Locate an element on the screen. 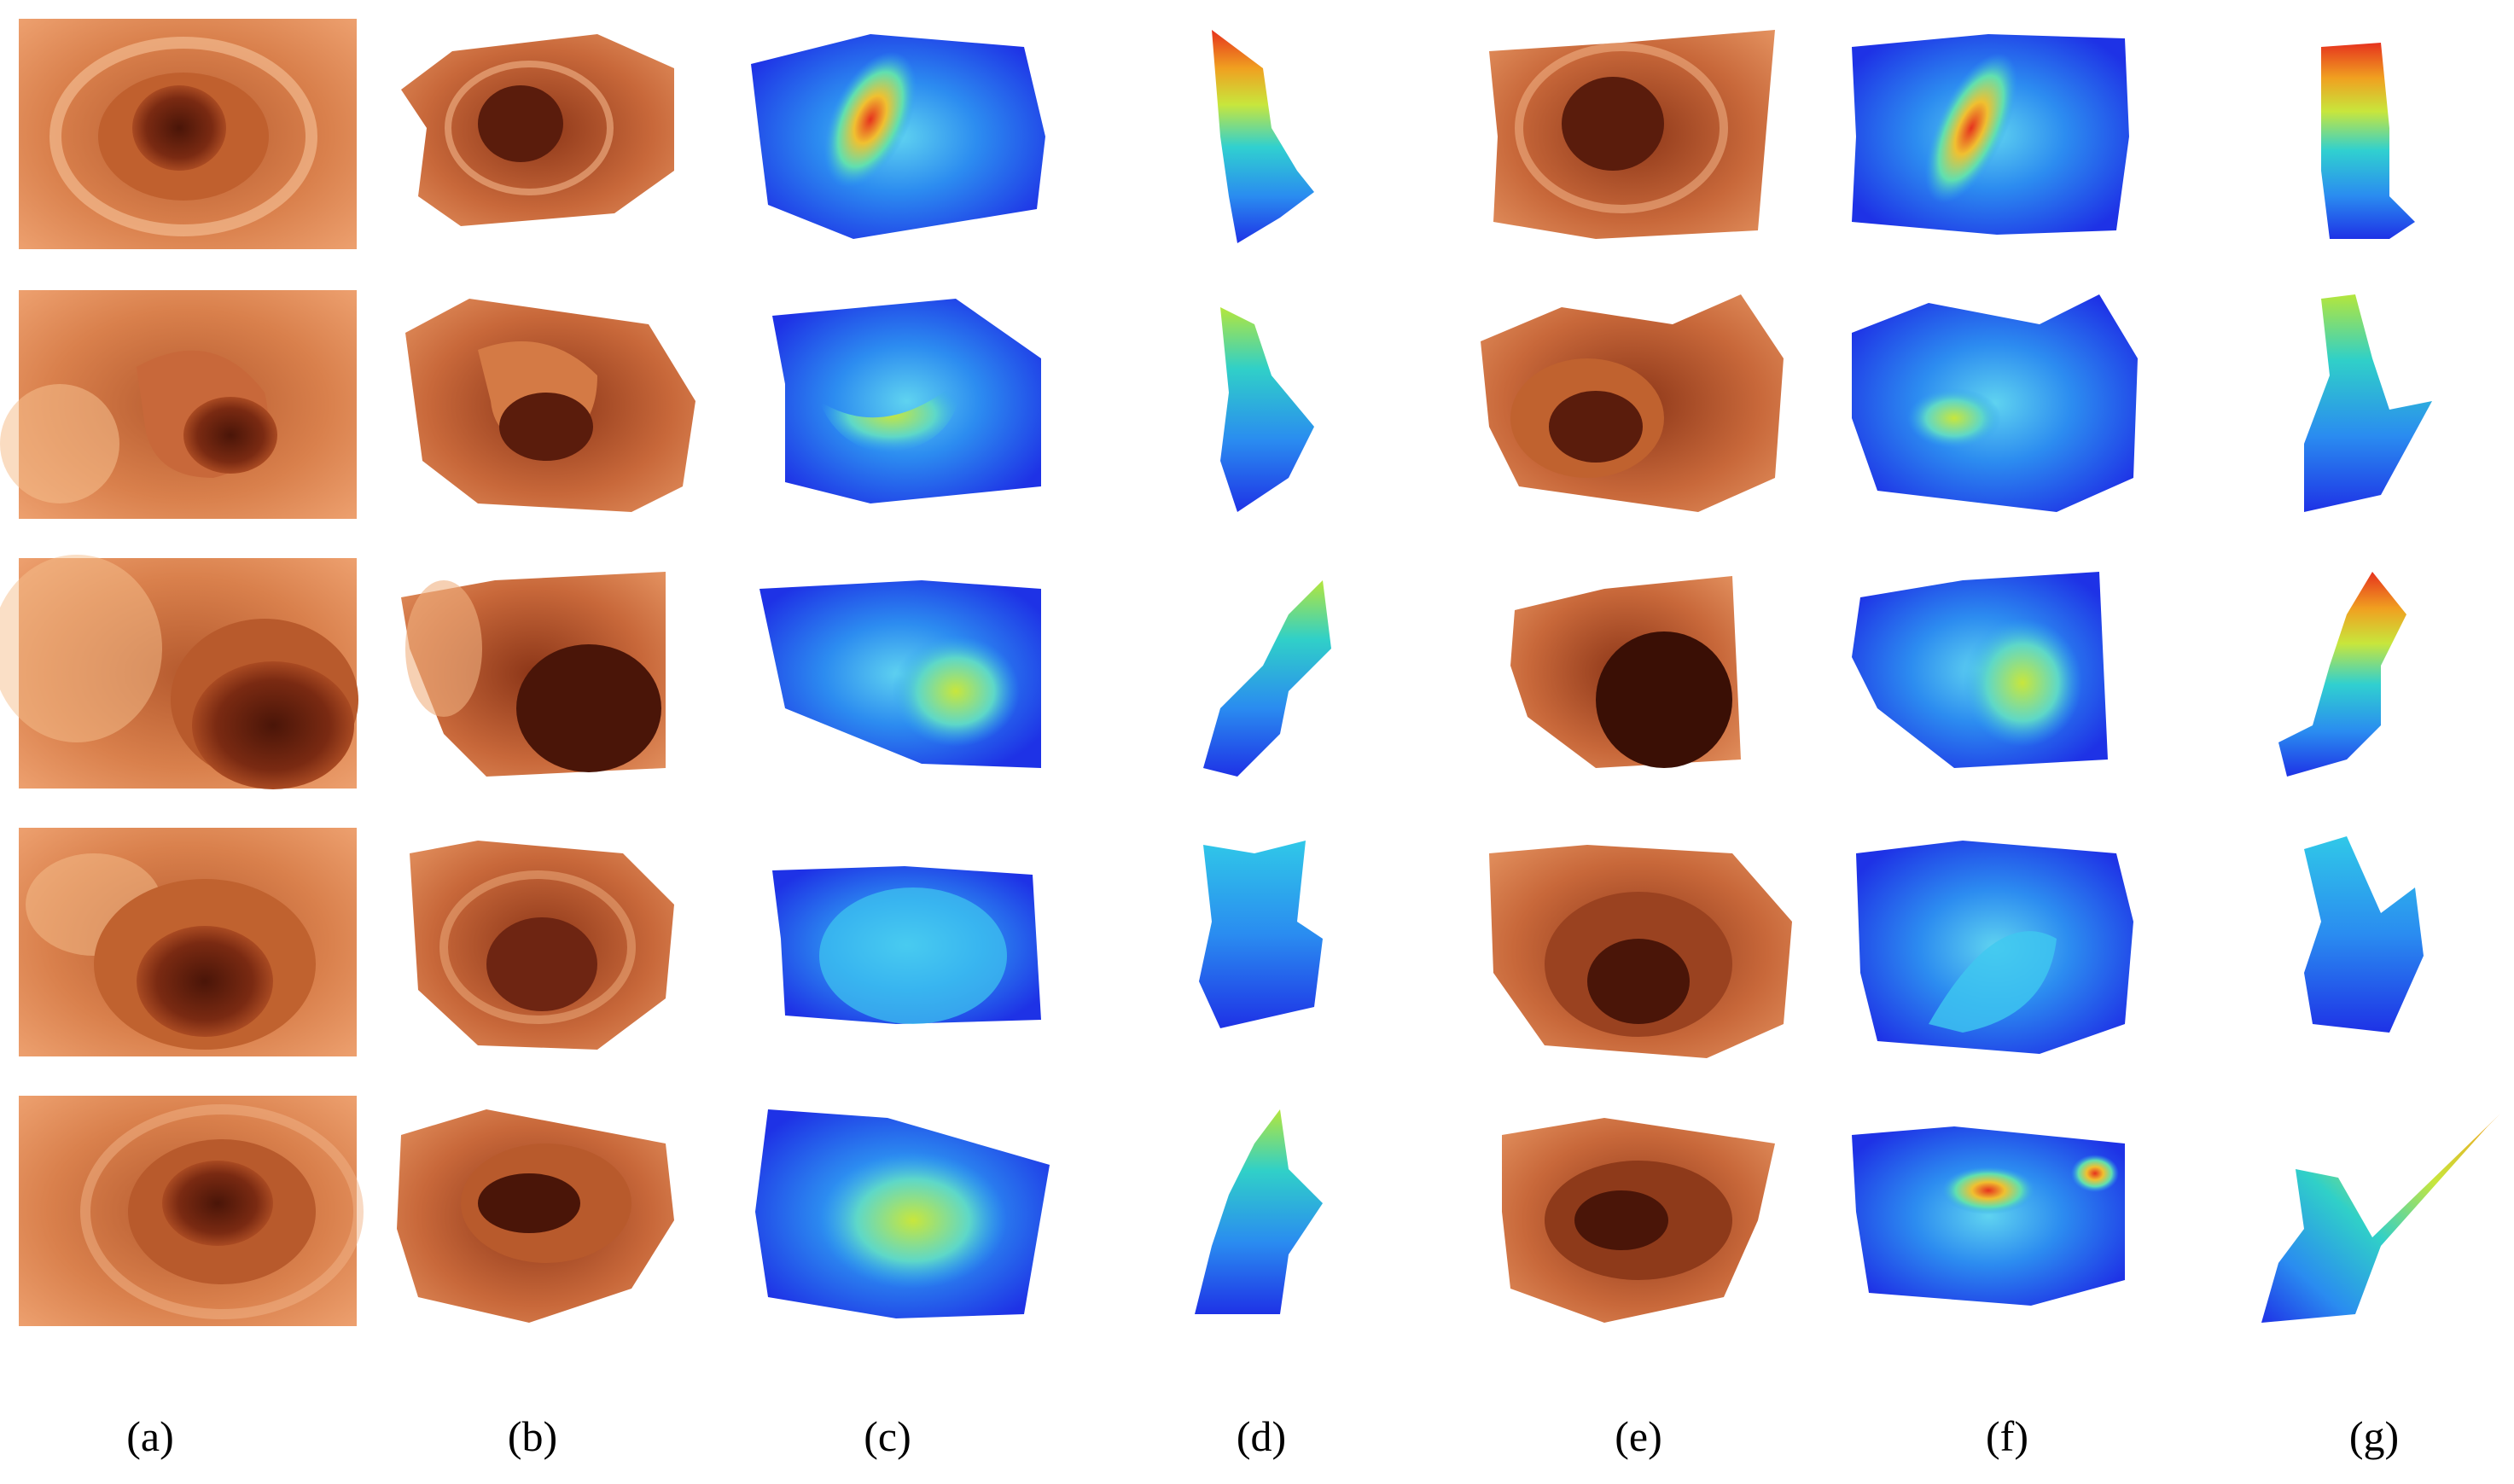 The height and width of the screenshot is (1484, 2514). column-d-depth-side is located at coordinates (1263, 672).